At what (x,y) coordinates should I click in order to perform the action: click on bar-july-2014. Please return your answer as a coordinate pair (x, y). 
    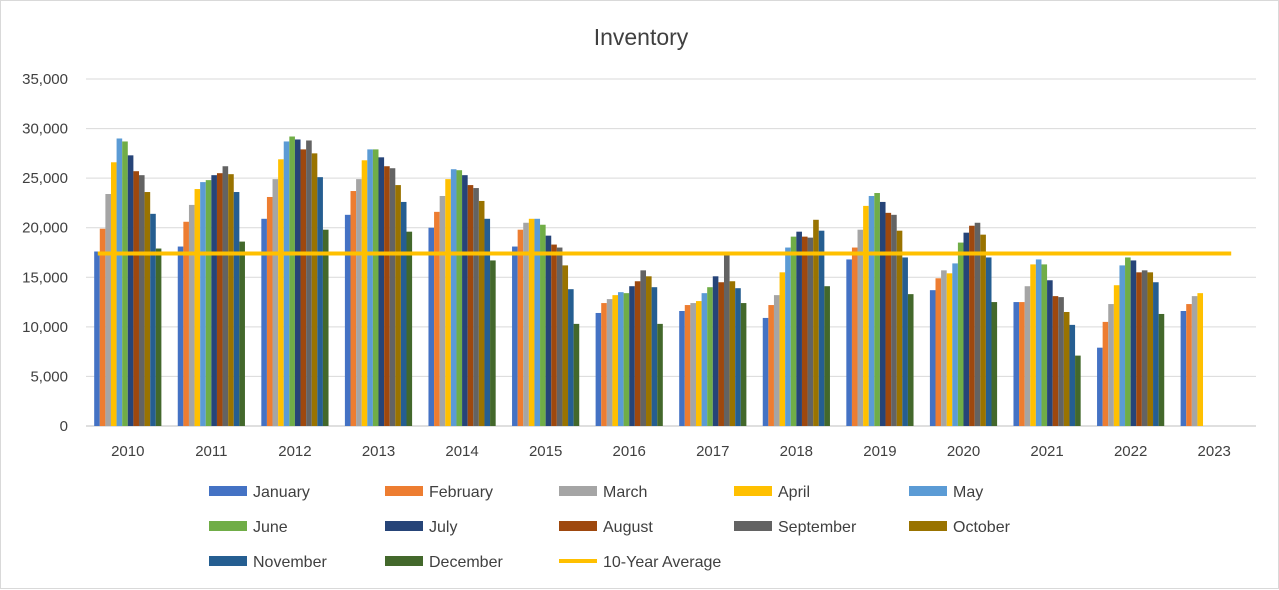
    Looking at the image, I should click on (465, 300).